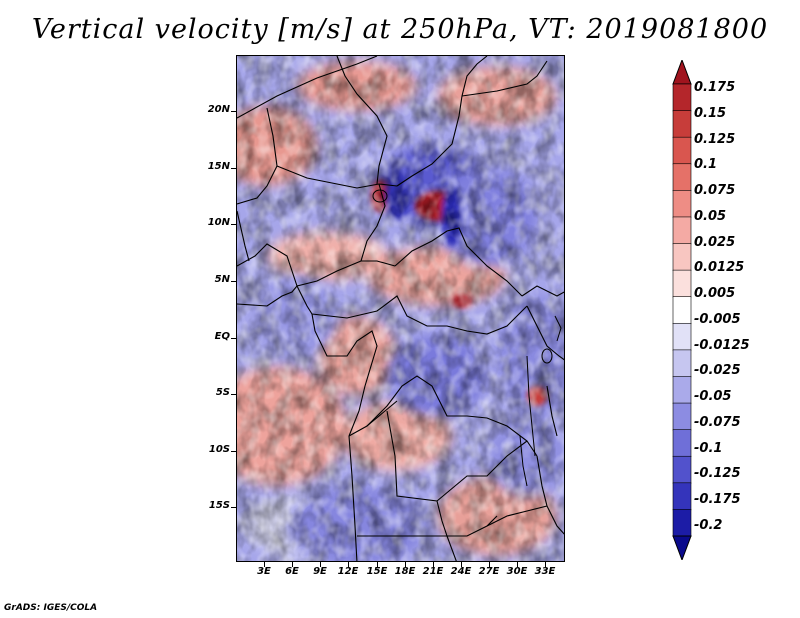 This screenshot has width=800, height=618. I want to click on colorbar-label: 0.075, so click(715, 190).